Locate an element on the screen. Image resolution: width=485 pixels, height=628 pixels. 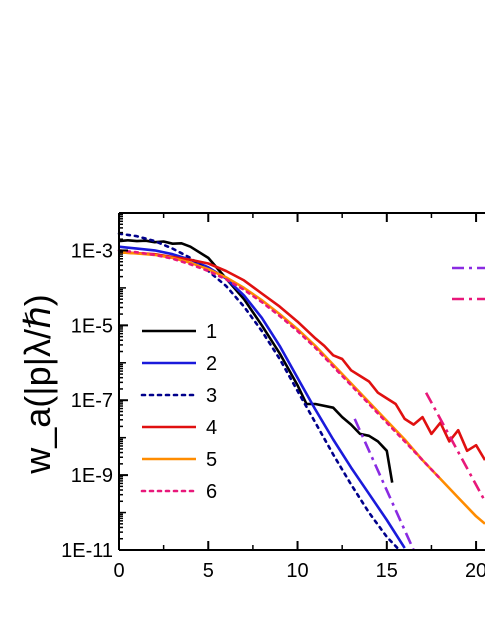
y-tick-label: 1E-3 is located at coordinates (92, 251).